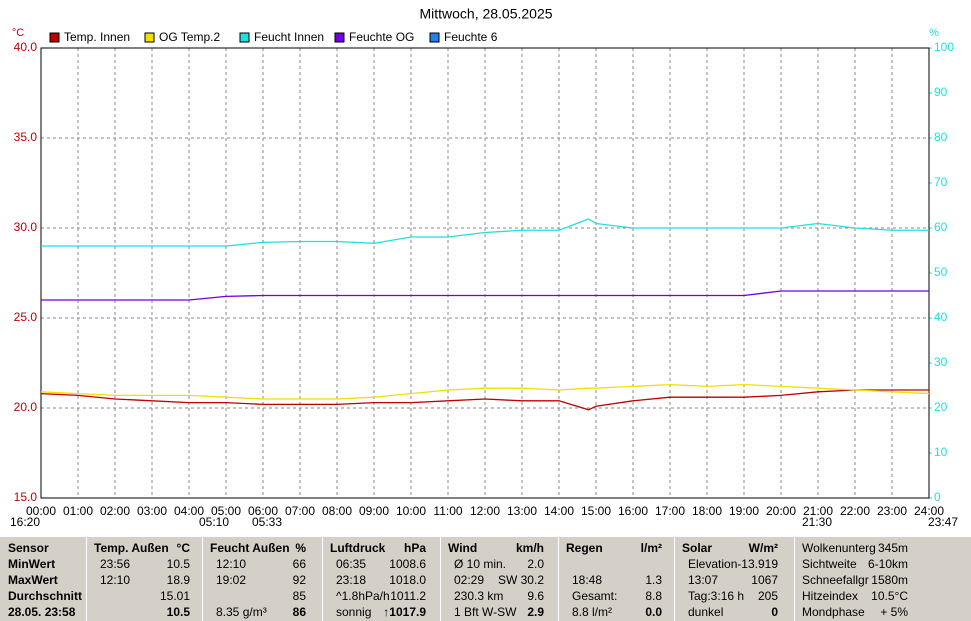  I want to click on y2-tick-label: 0, so click(937, 497).